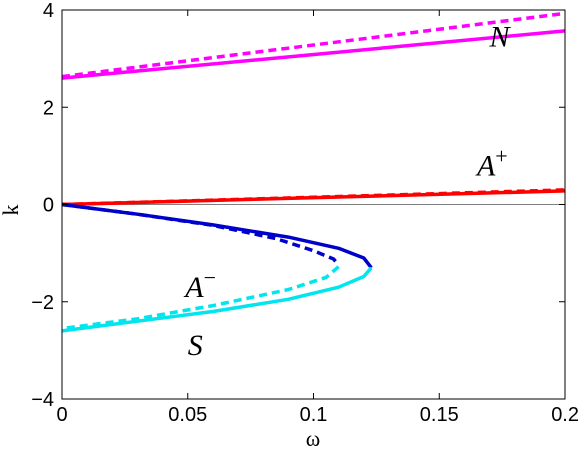 The image size is (581, 451). I want to click on y-tick-label: 0, so click(48, 206).